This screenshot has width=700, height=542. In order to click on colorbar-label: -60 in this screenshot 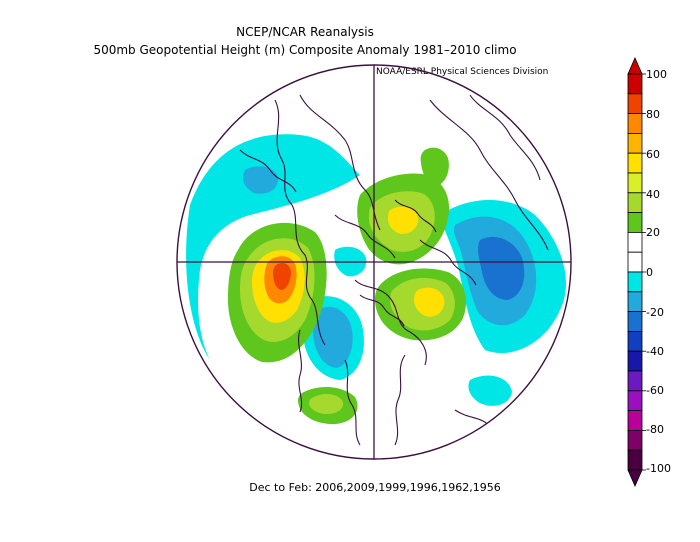, I will do `click(655, 390)`.